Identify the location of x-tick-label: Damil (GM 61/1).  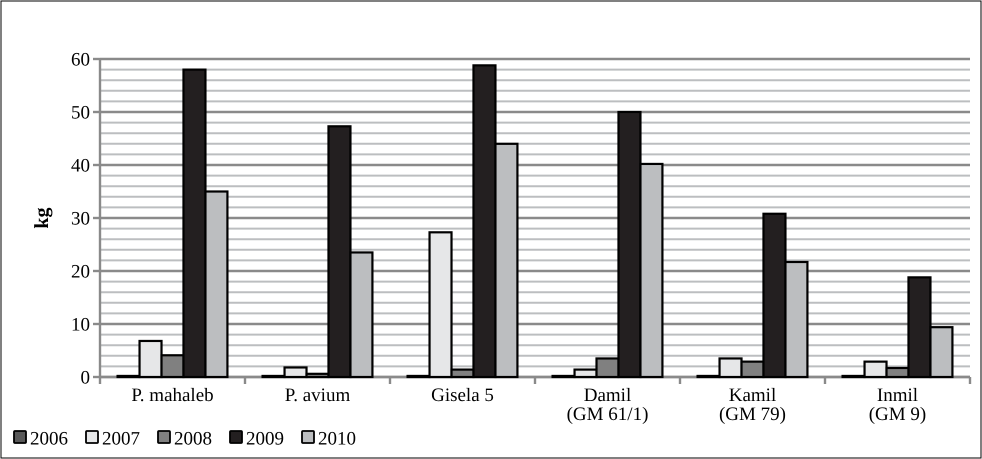
(607, 405).